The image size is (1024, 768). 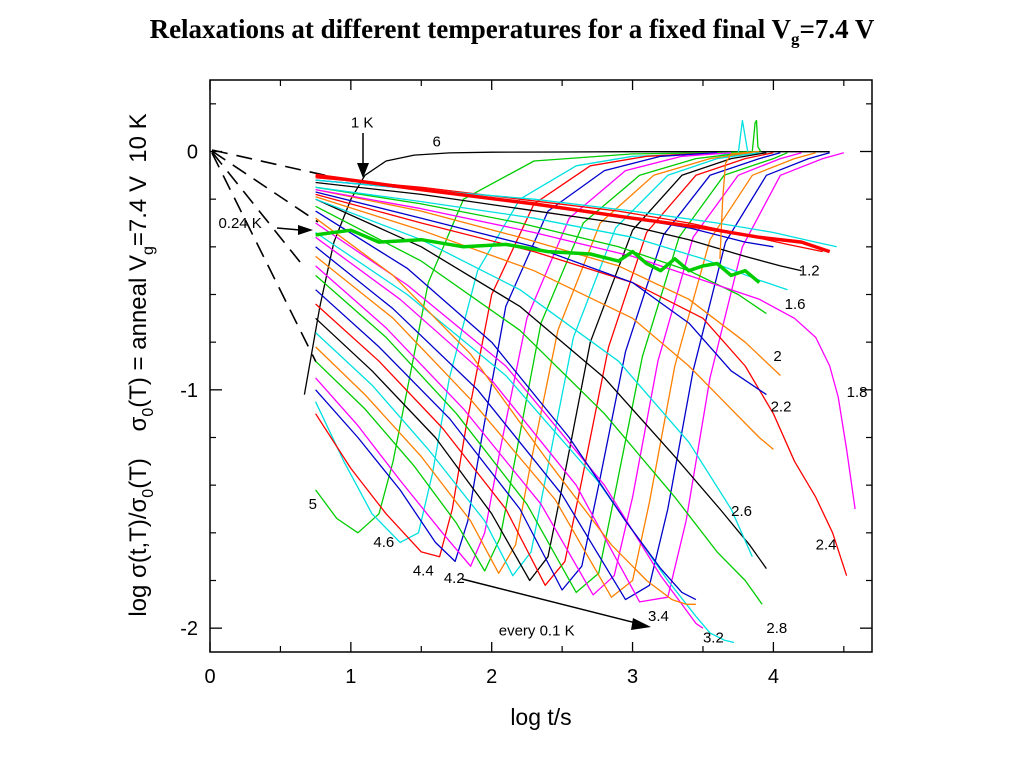 What do you see at coordinates (437, 142) in the screenshot?
I see `annotation-1: 6` at bounding box center [437, 142].